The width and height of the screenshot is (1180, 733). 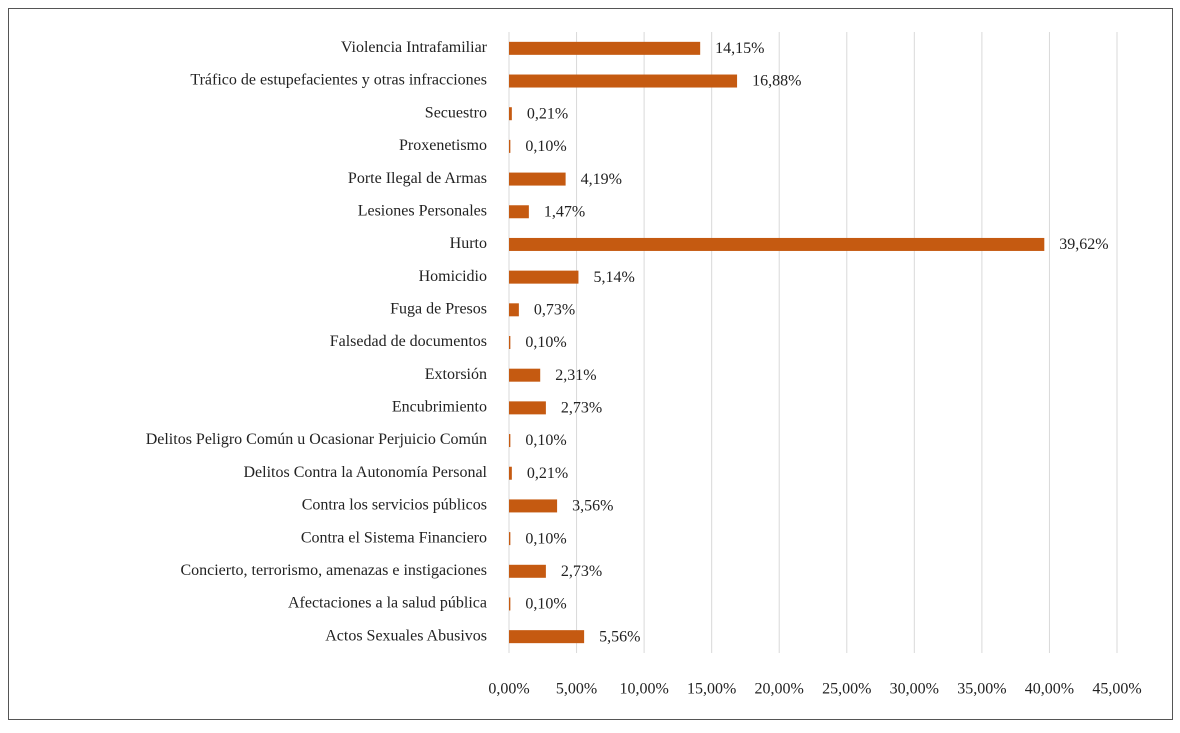 I want to click on x-tick-label: 20,00%, so click(x=779, y=689).